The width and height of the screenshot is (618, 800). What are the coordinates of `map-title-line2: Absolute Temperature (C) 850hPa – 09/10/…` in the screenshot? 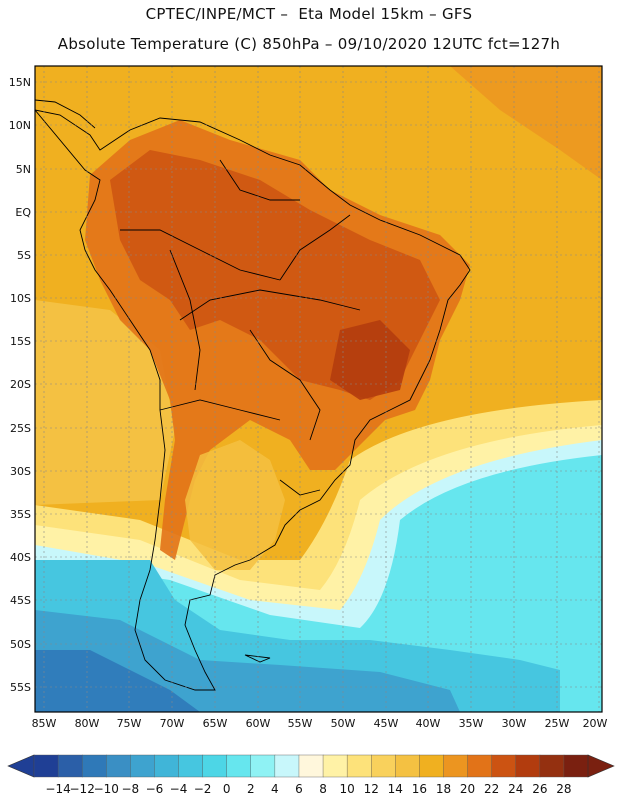 It's located at (309, 44).